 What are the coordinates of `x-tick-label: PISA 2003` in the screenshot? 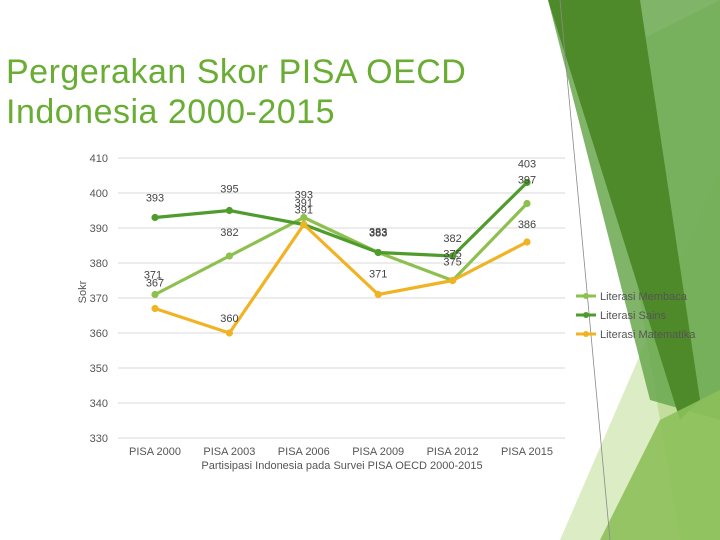 It's located at (229, 452).